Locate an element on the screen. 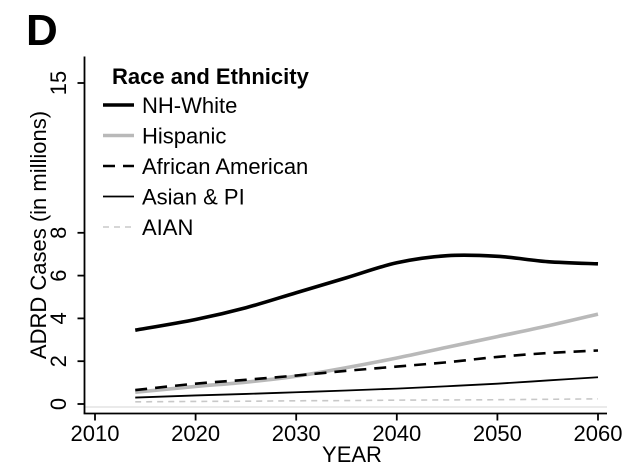  legend-label-african-american: African American is located at coordinates (225, 166).